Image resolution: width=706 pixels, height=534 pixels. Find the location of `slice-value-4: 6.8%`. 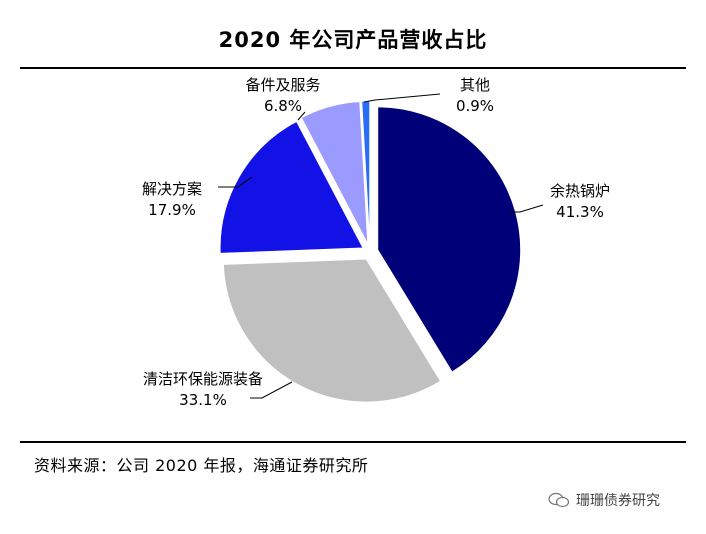

slice-value-4: 6.8% is located at coordinates (283, 106).